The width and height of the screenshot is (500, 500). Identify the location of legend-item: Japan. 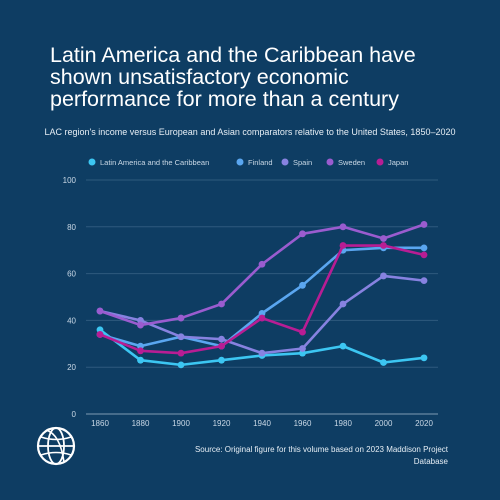
(392, 162).